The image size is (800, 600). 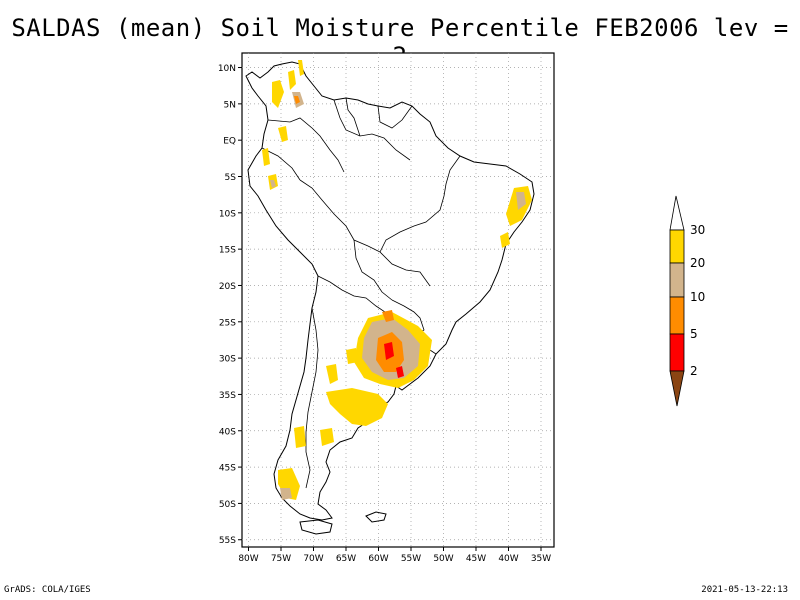 I want to click on lon-tick-label: 75W, so click(x=281, y=559).